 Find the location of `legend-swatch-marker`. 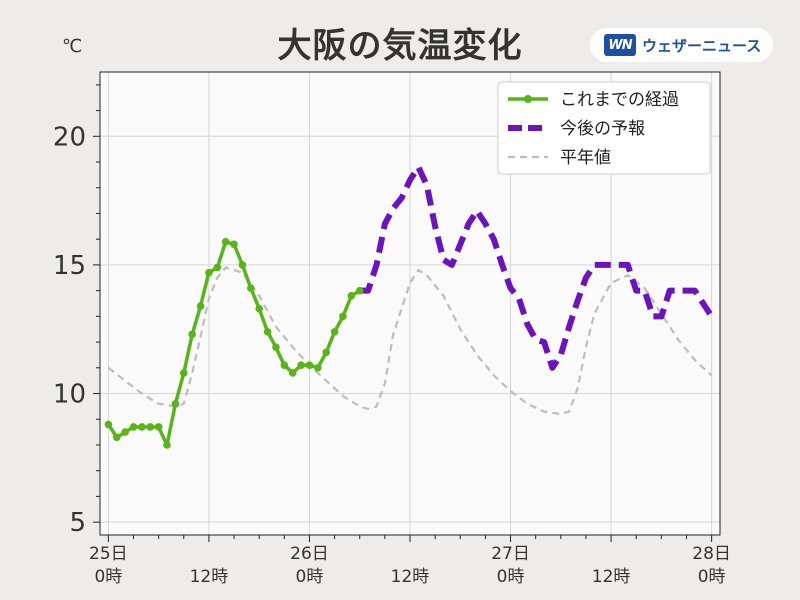

legend-swatch-marker is located at coordinates (528, 99).